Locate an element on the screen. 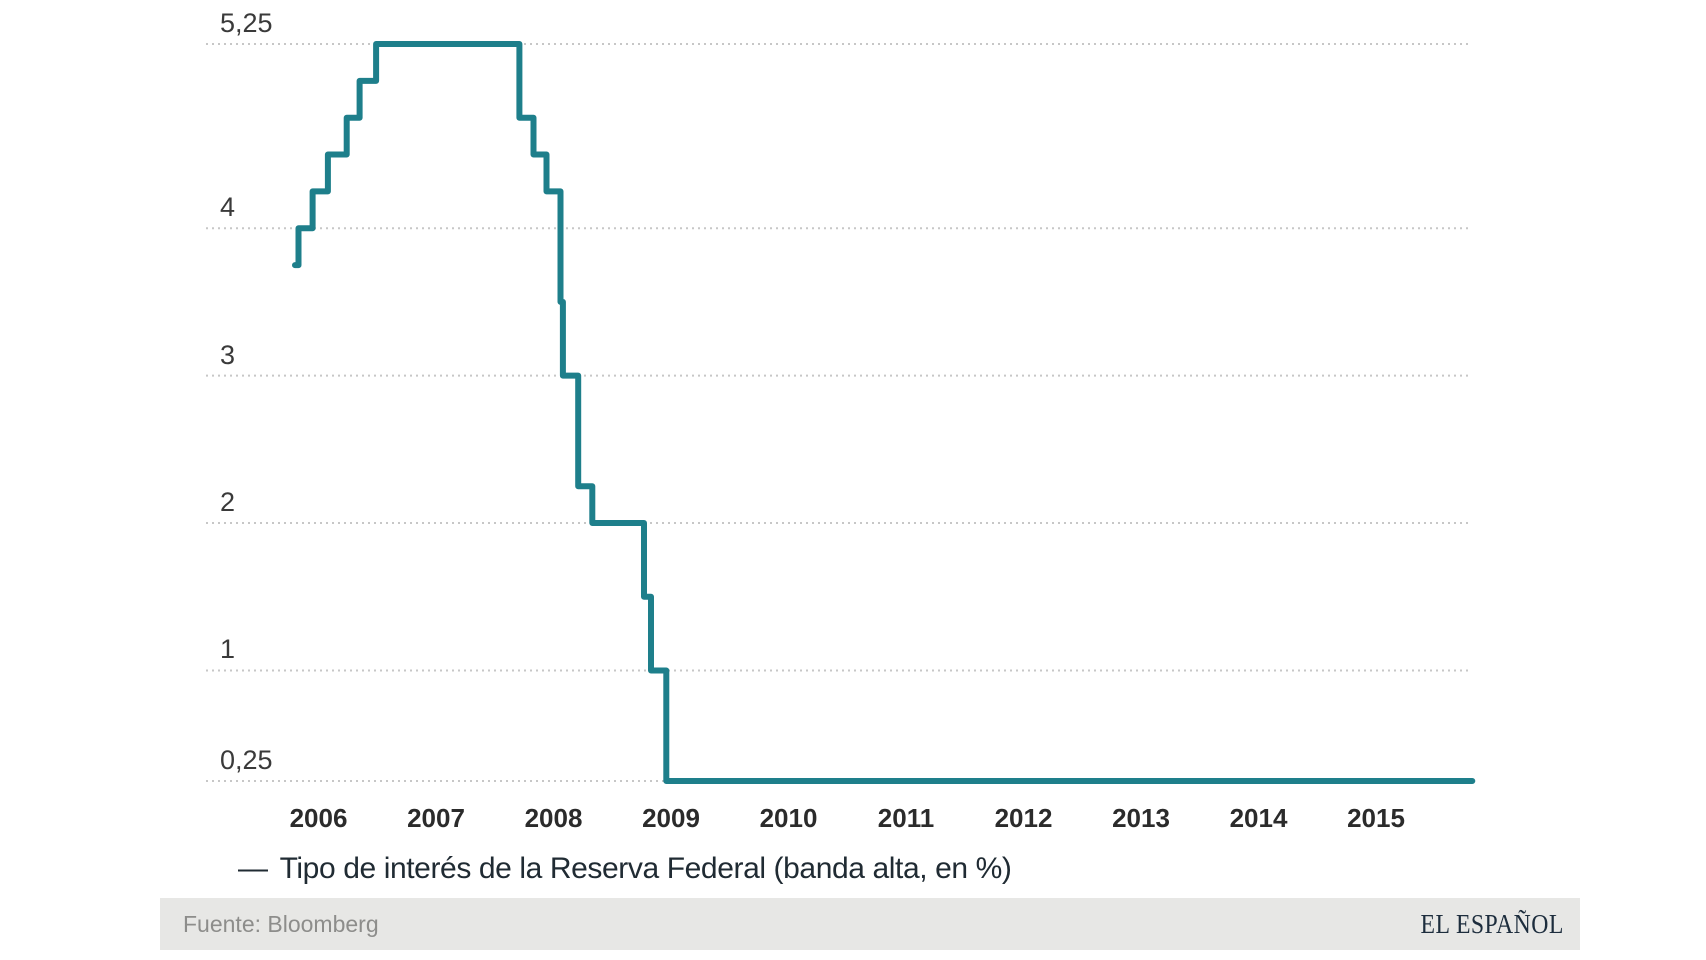 The height and width of the screenshot is (960, 1706). el-espanol-logo: EL ESPAÑOL is located at coordinates (1492, 923).